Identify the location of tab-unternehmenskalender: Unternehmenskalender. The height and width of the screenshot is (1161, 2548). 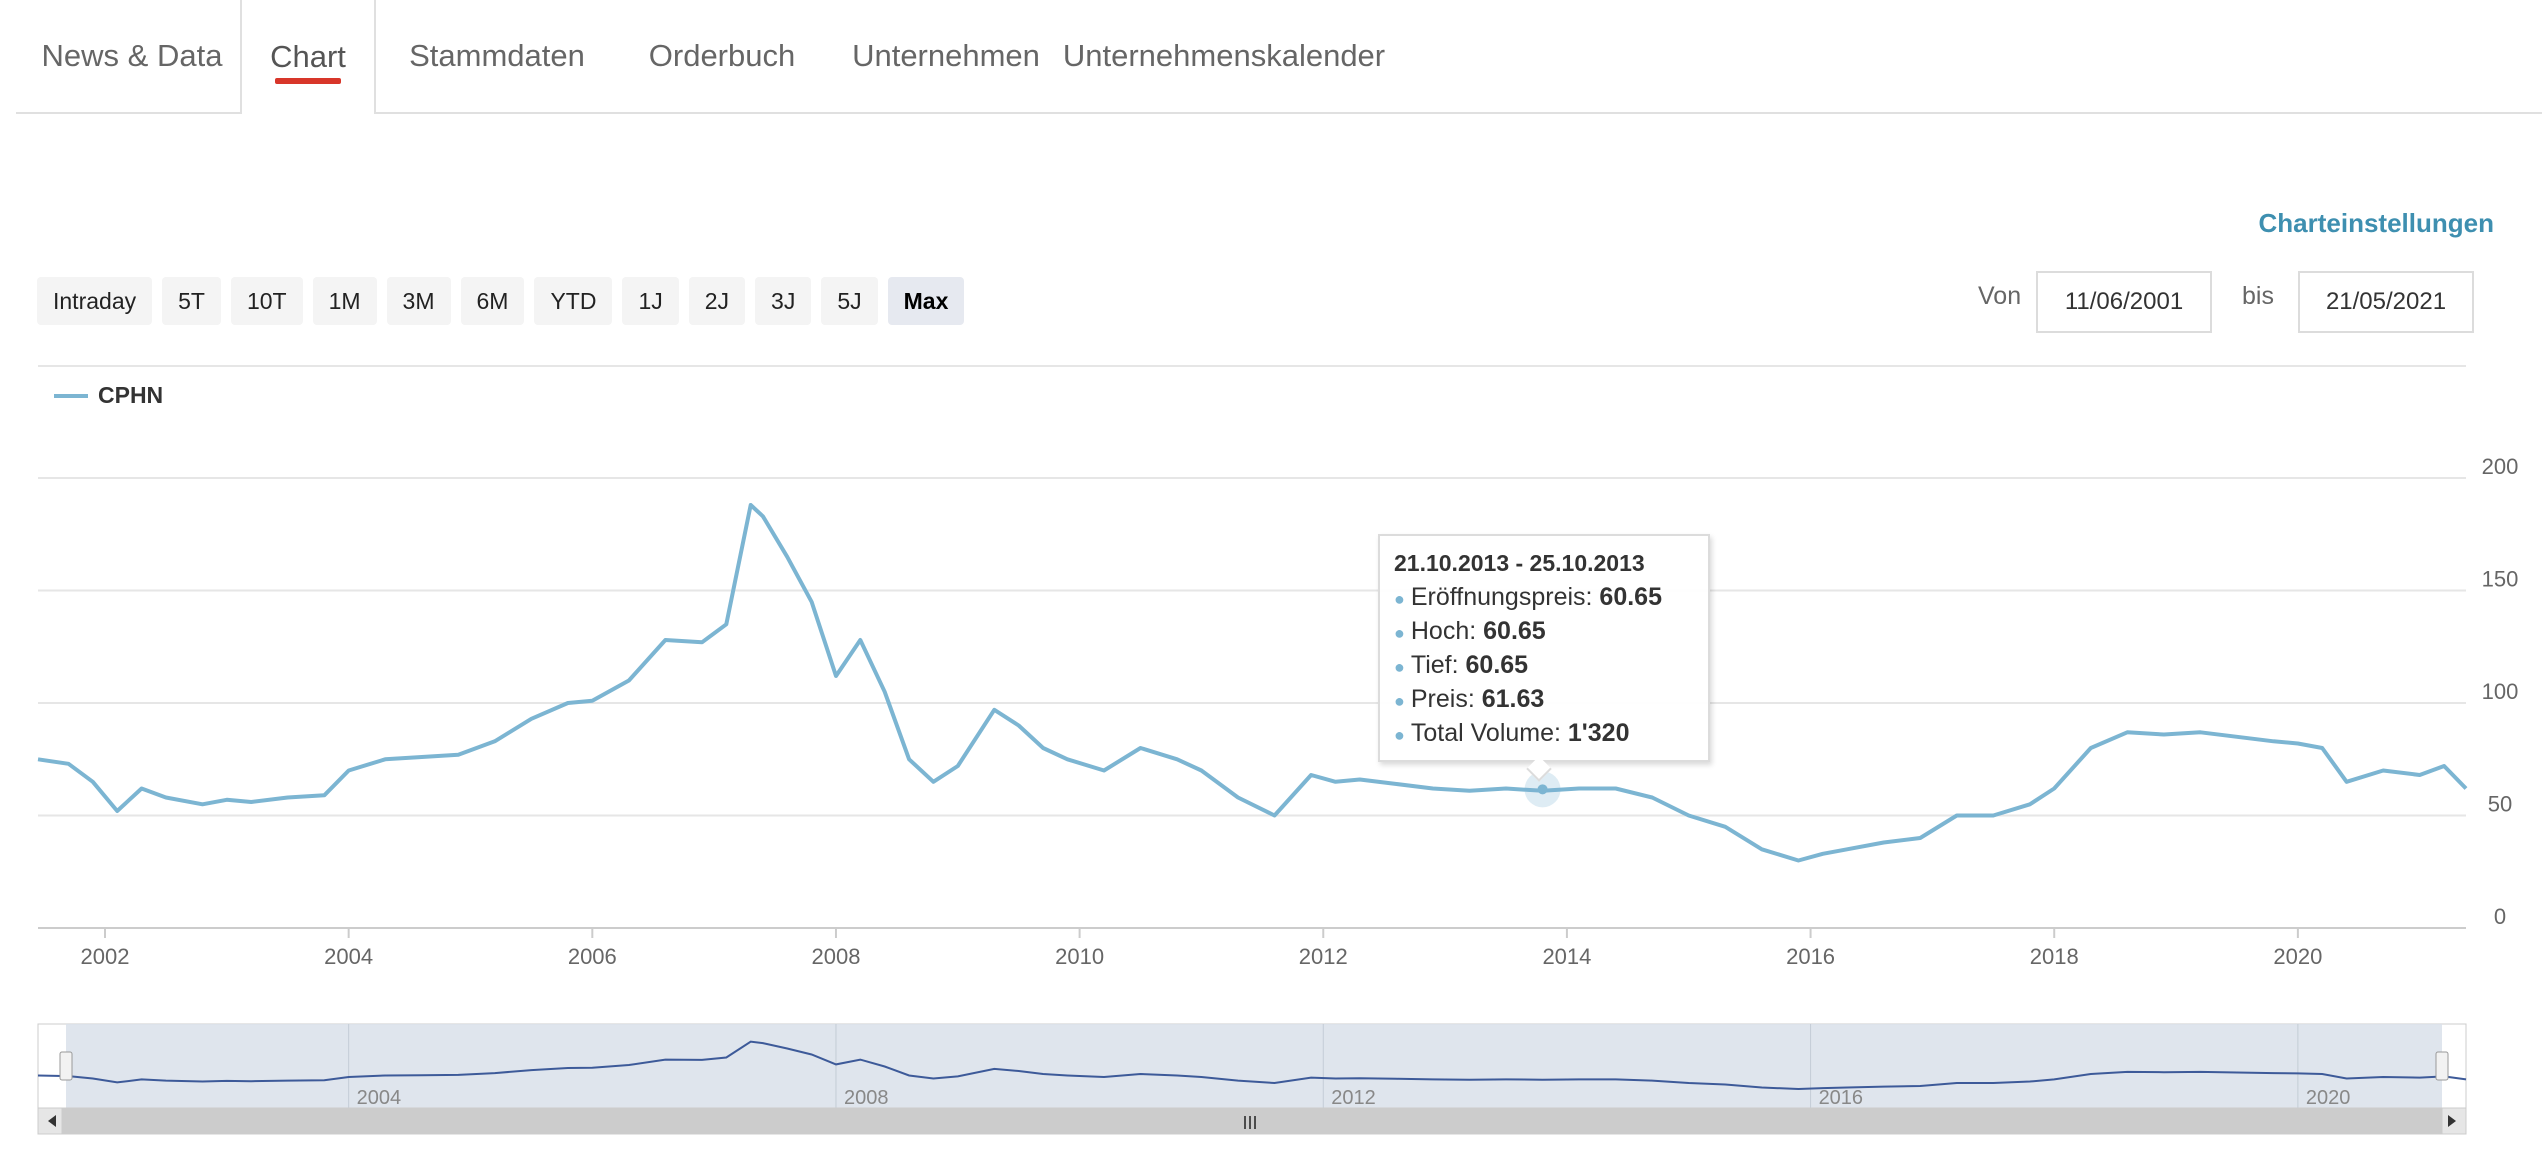
(1224, 56).